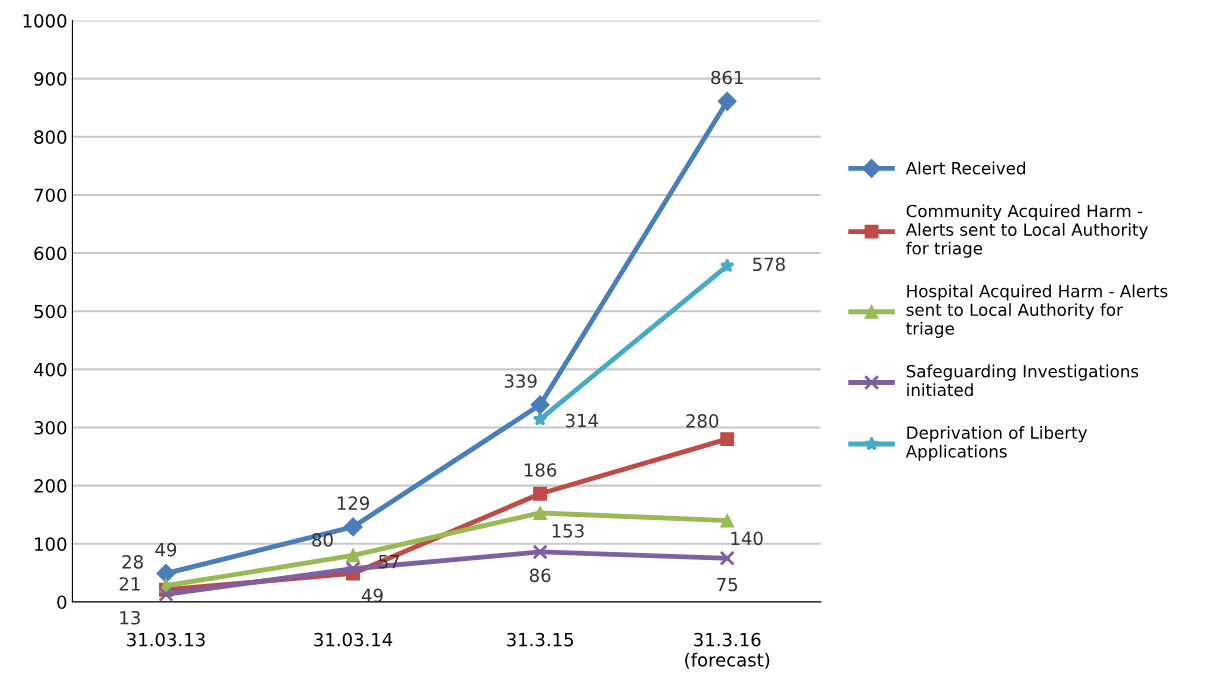 This screenshot has width=1207, height=684. Describe the element at coordinates (727, 584) in the screenshot. I see `data-label: 75` at that location.